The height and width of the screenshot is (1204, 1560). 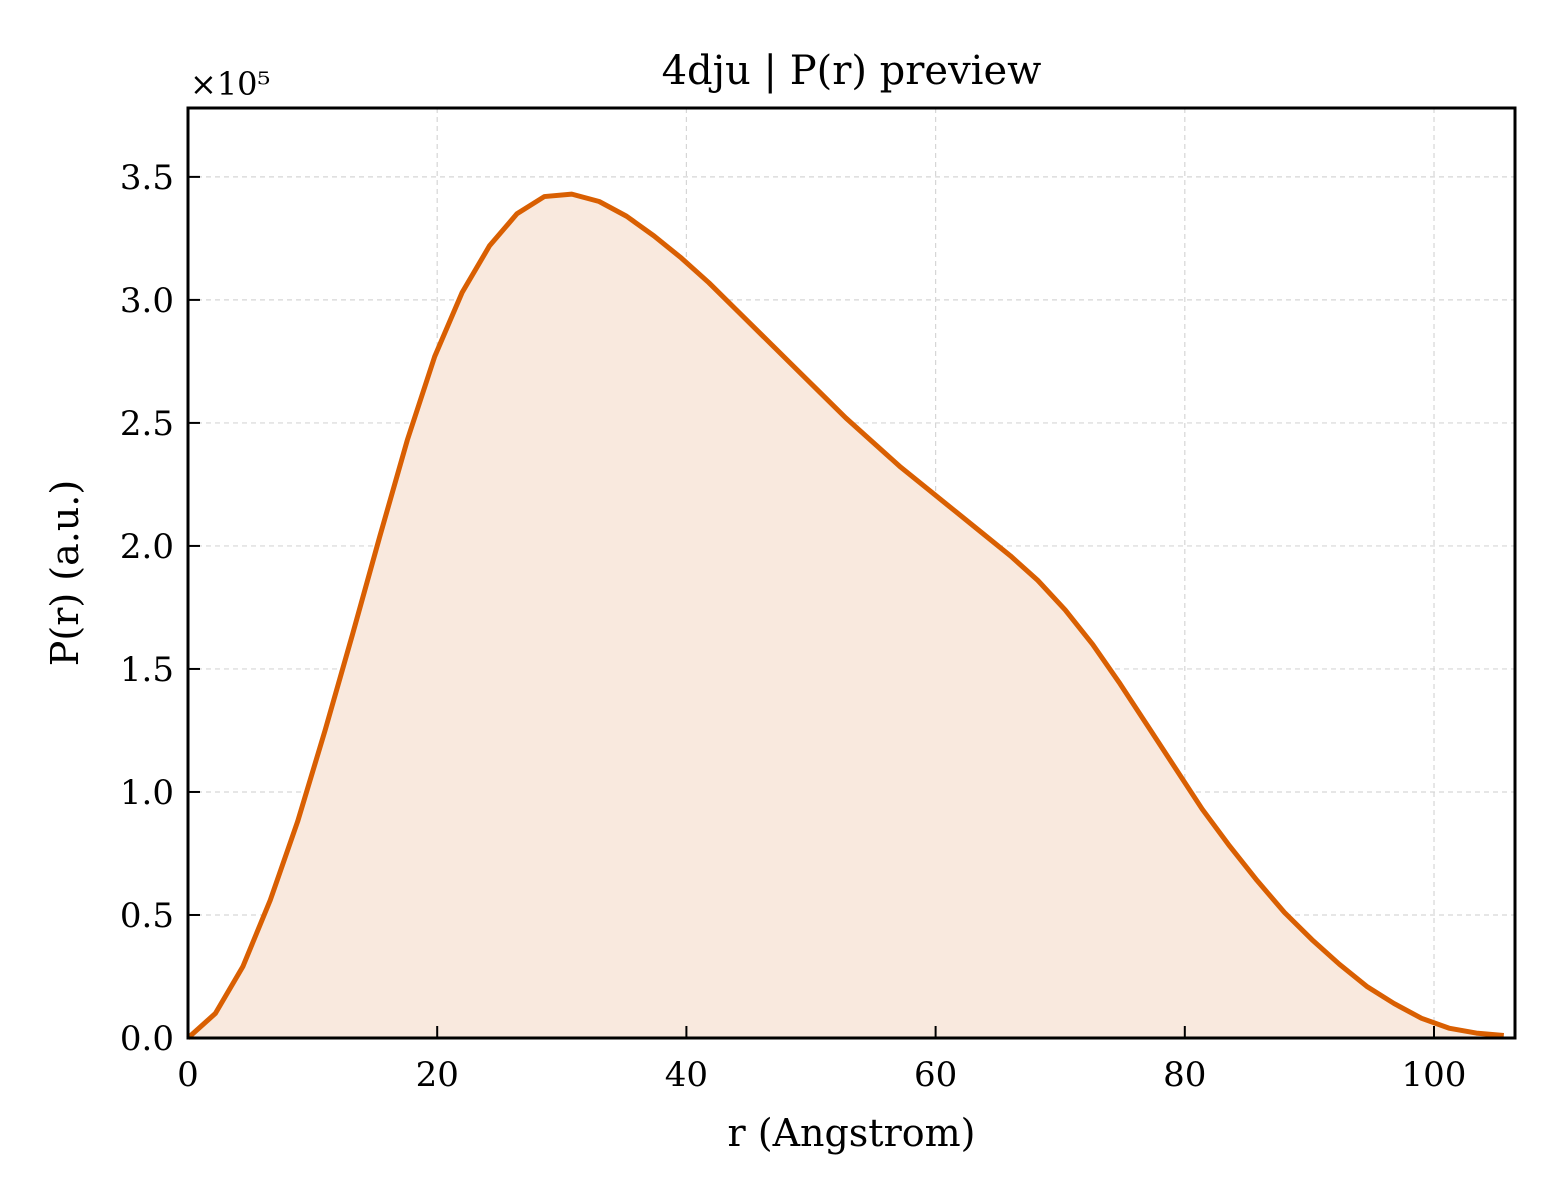 I want to click on x-tick-label: 60, so click(x=935, y=1075).